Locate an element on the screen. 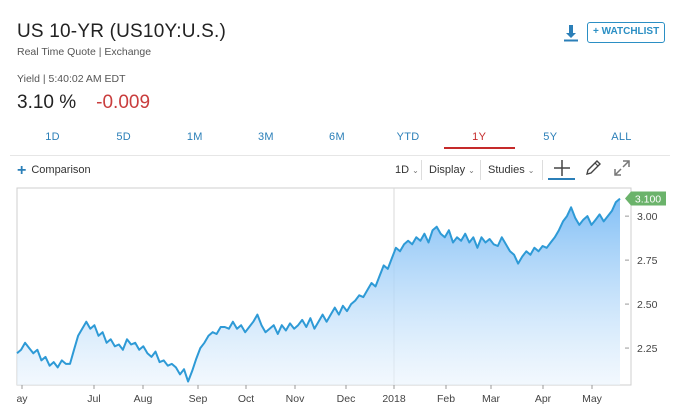 The height and width of the screenshot is (413, 680). last-price-label: 3.100 is located at coordinates (648, 200).